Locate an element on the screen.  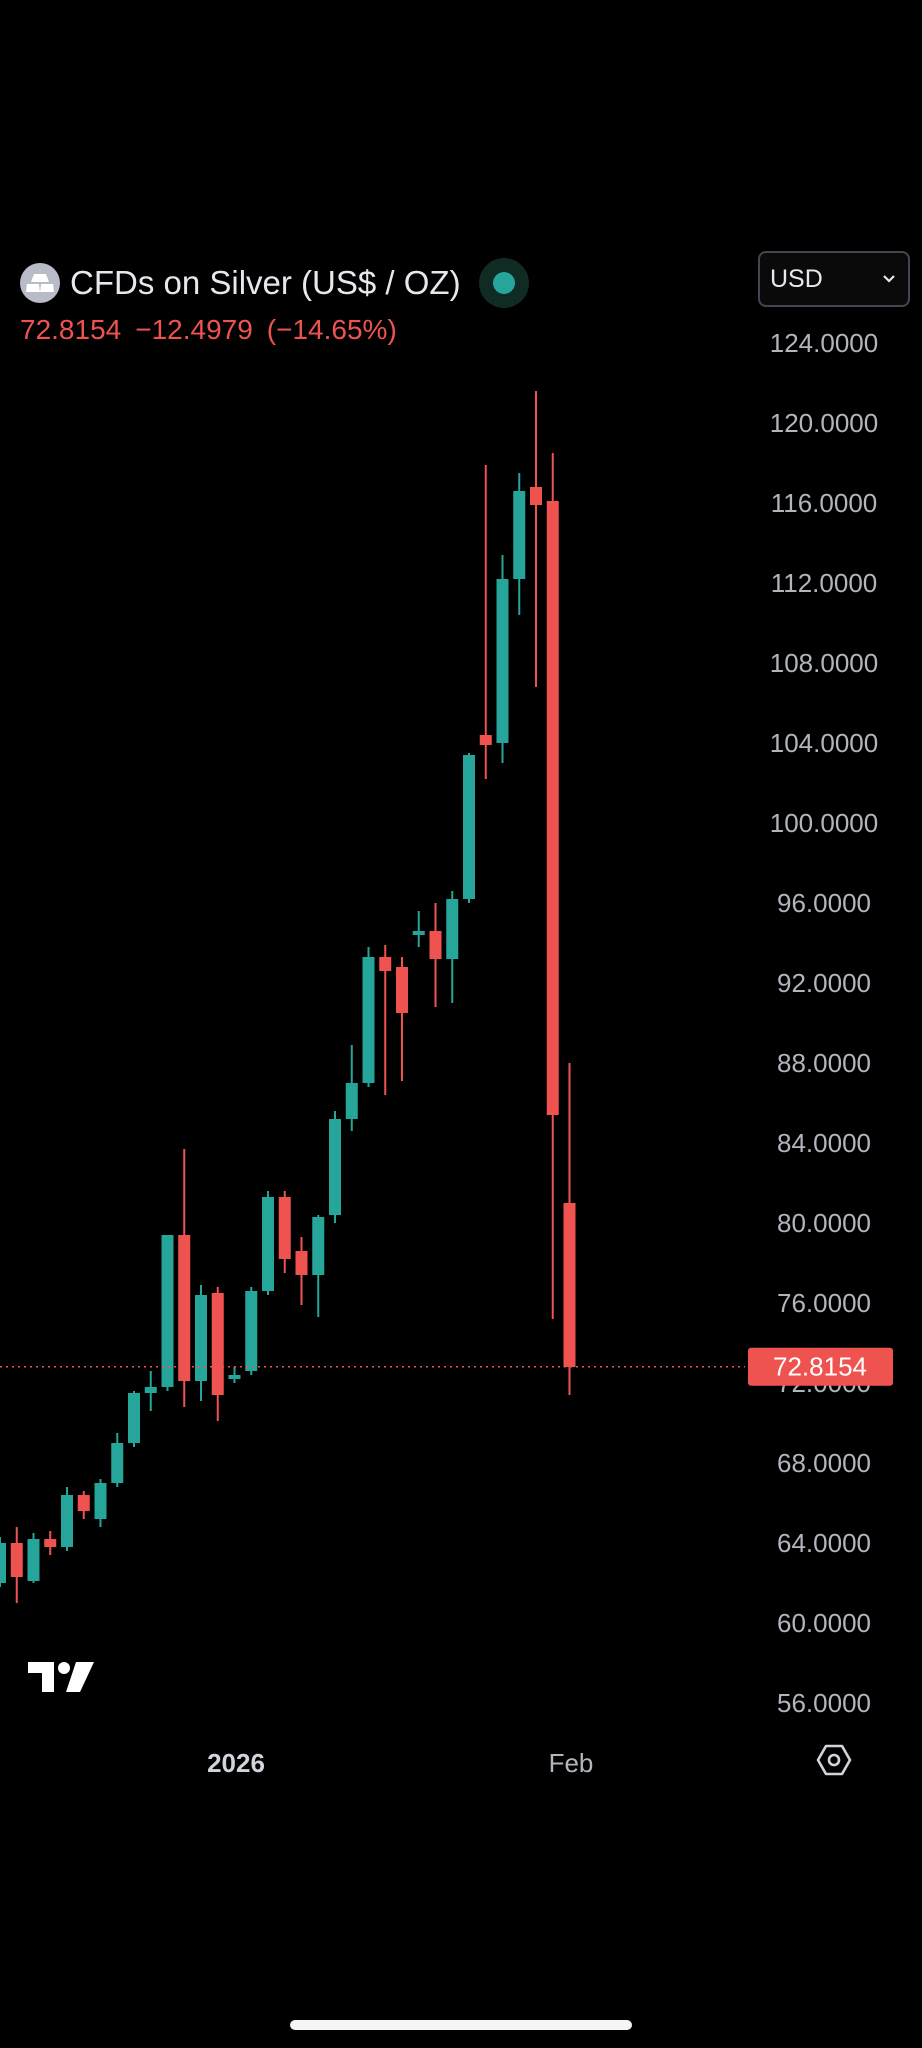
market-status is located at coordinates (503, 283).